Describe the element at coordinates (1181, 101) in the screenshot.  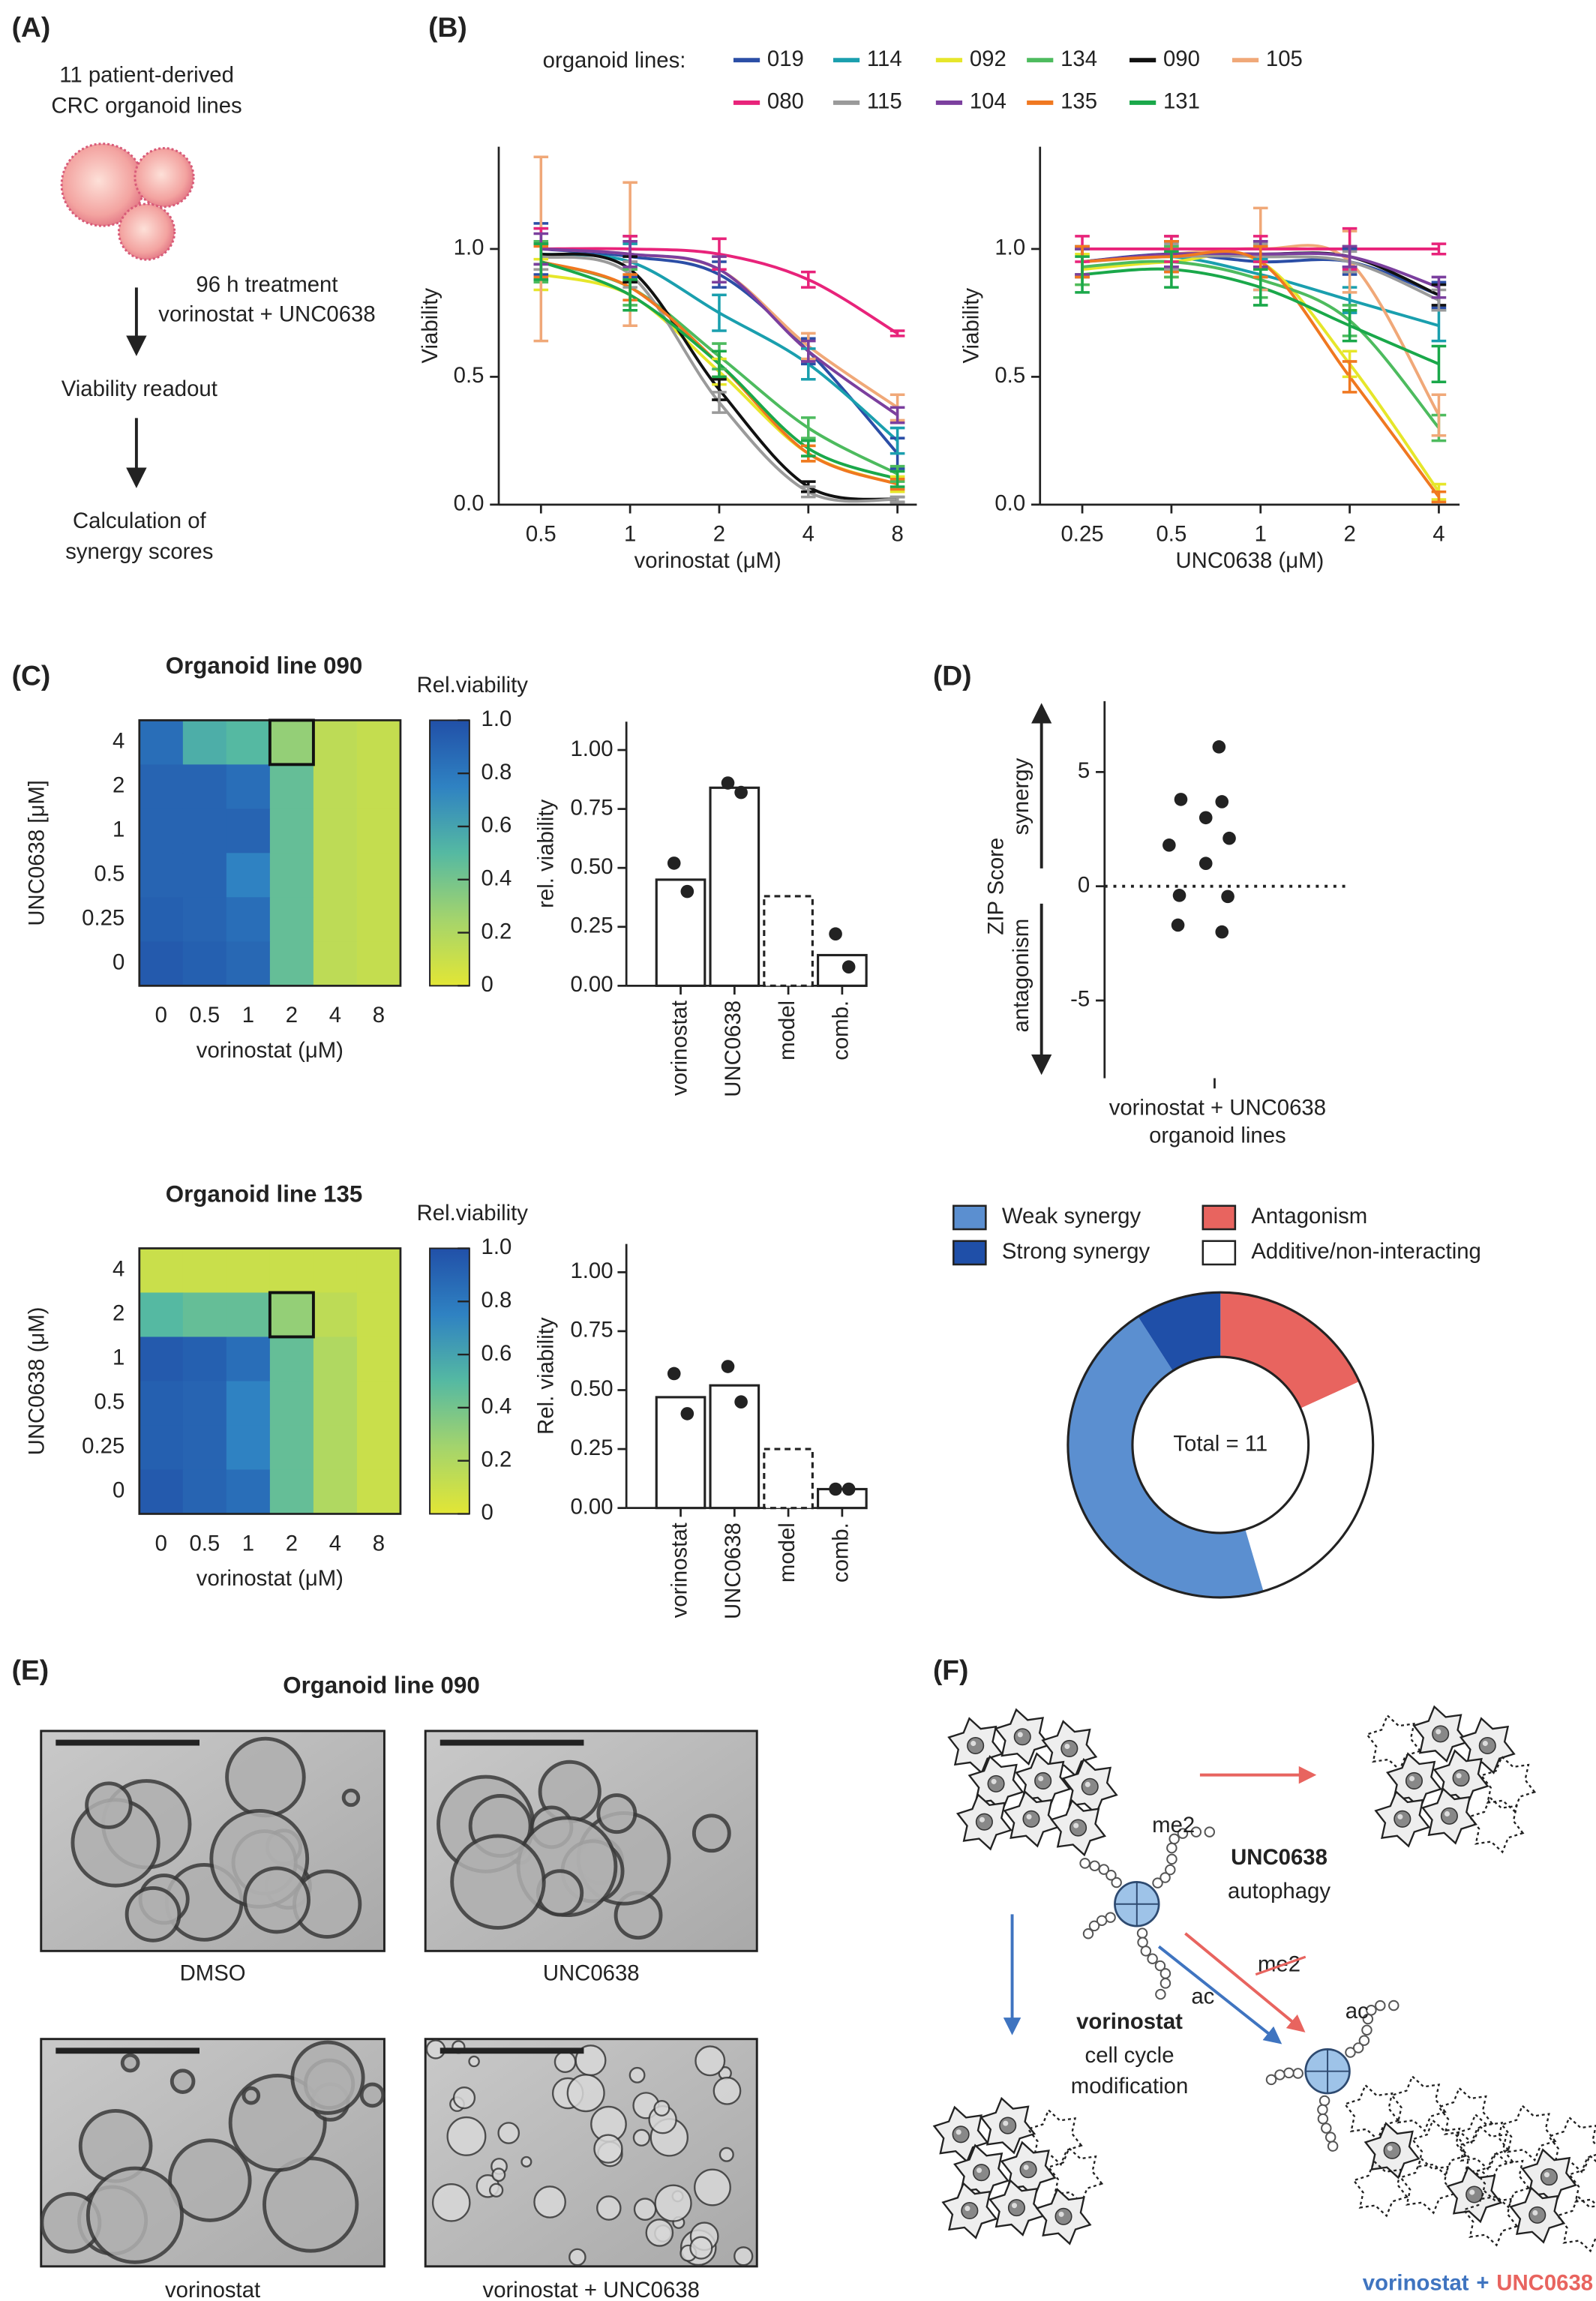
I see `legend-label: 131` at that location.